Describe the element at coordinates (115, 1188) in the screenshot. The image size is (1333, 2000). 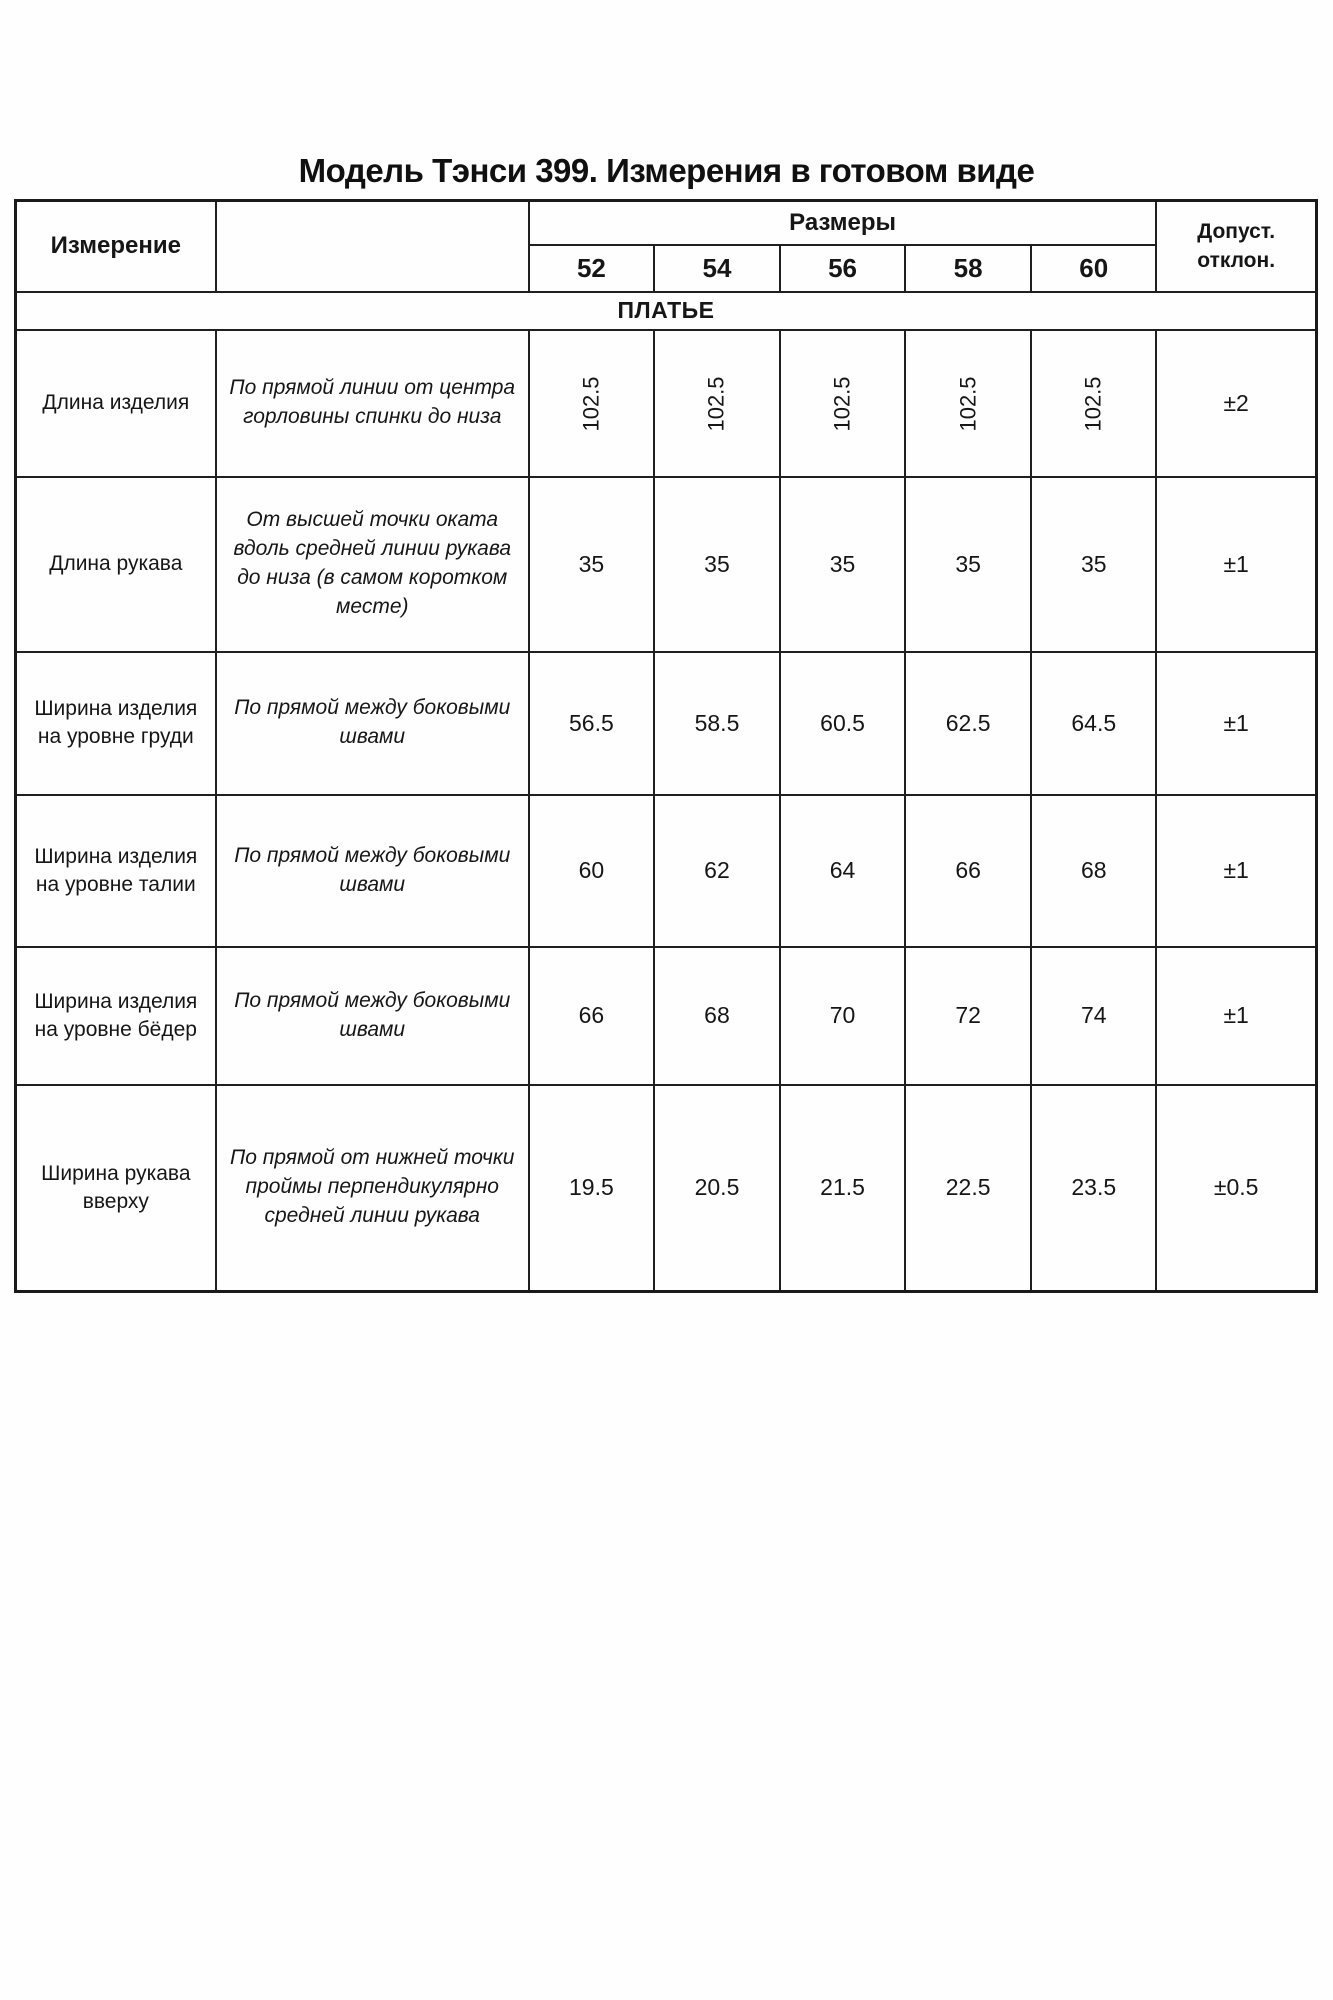
I see `measurement-name: Ширина рукава вверху` at that location.